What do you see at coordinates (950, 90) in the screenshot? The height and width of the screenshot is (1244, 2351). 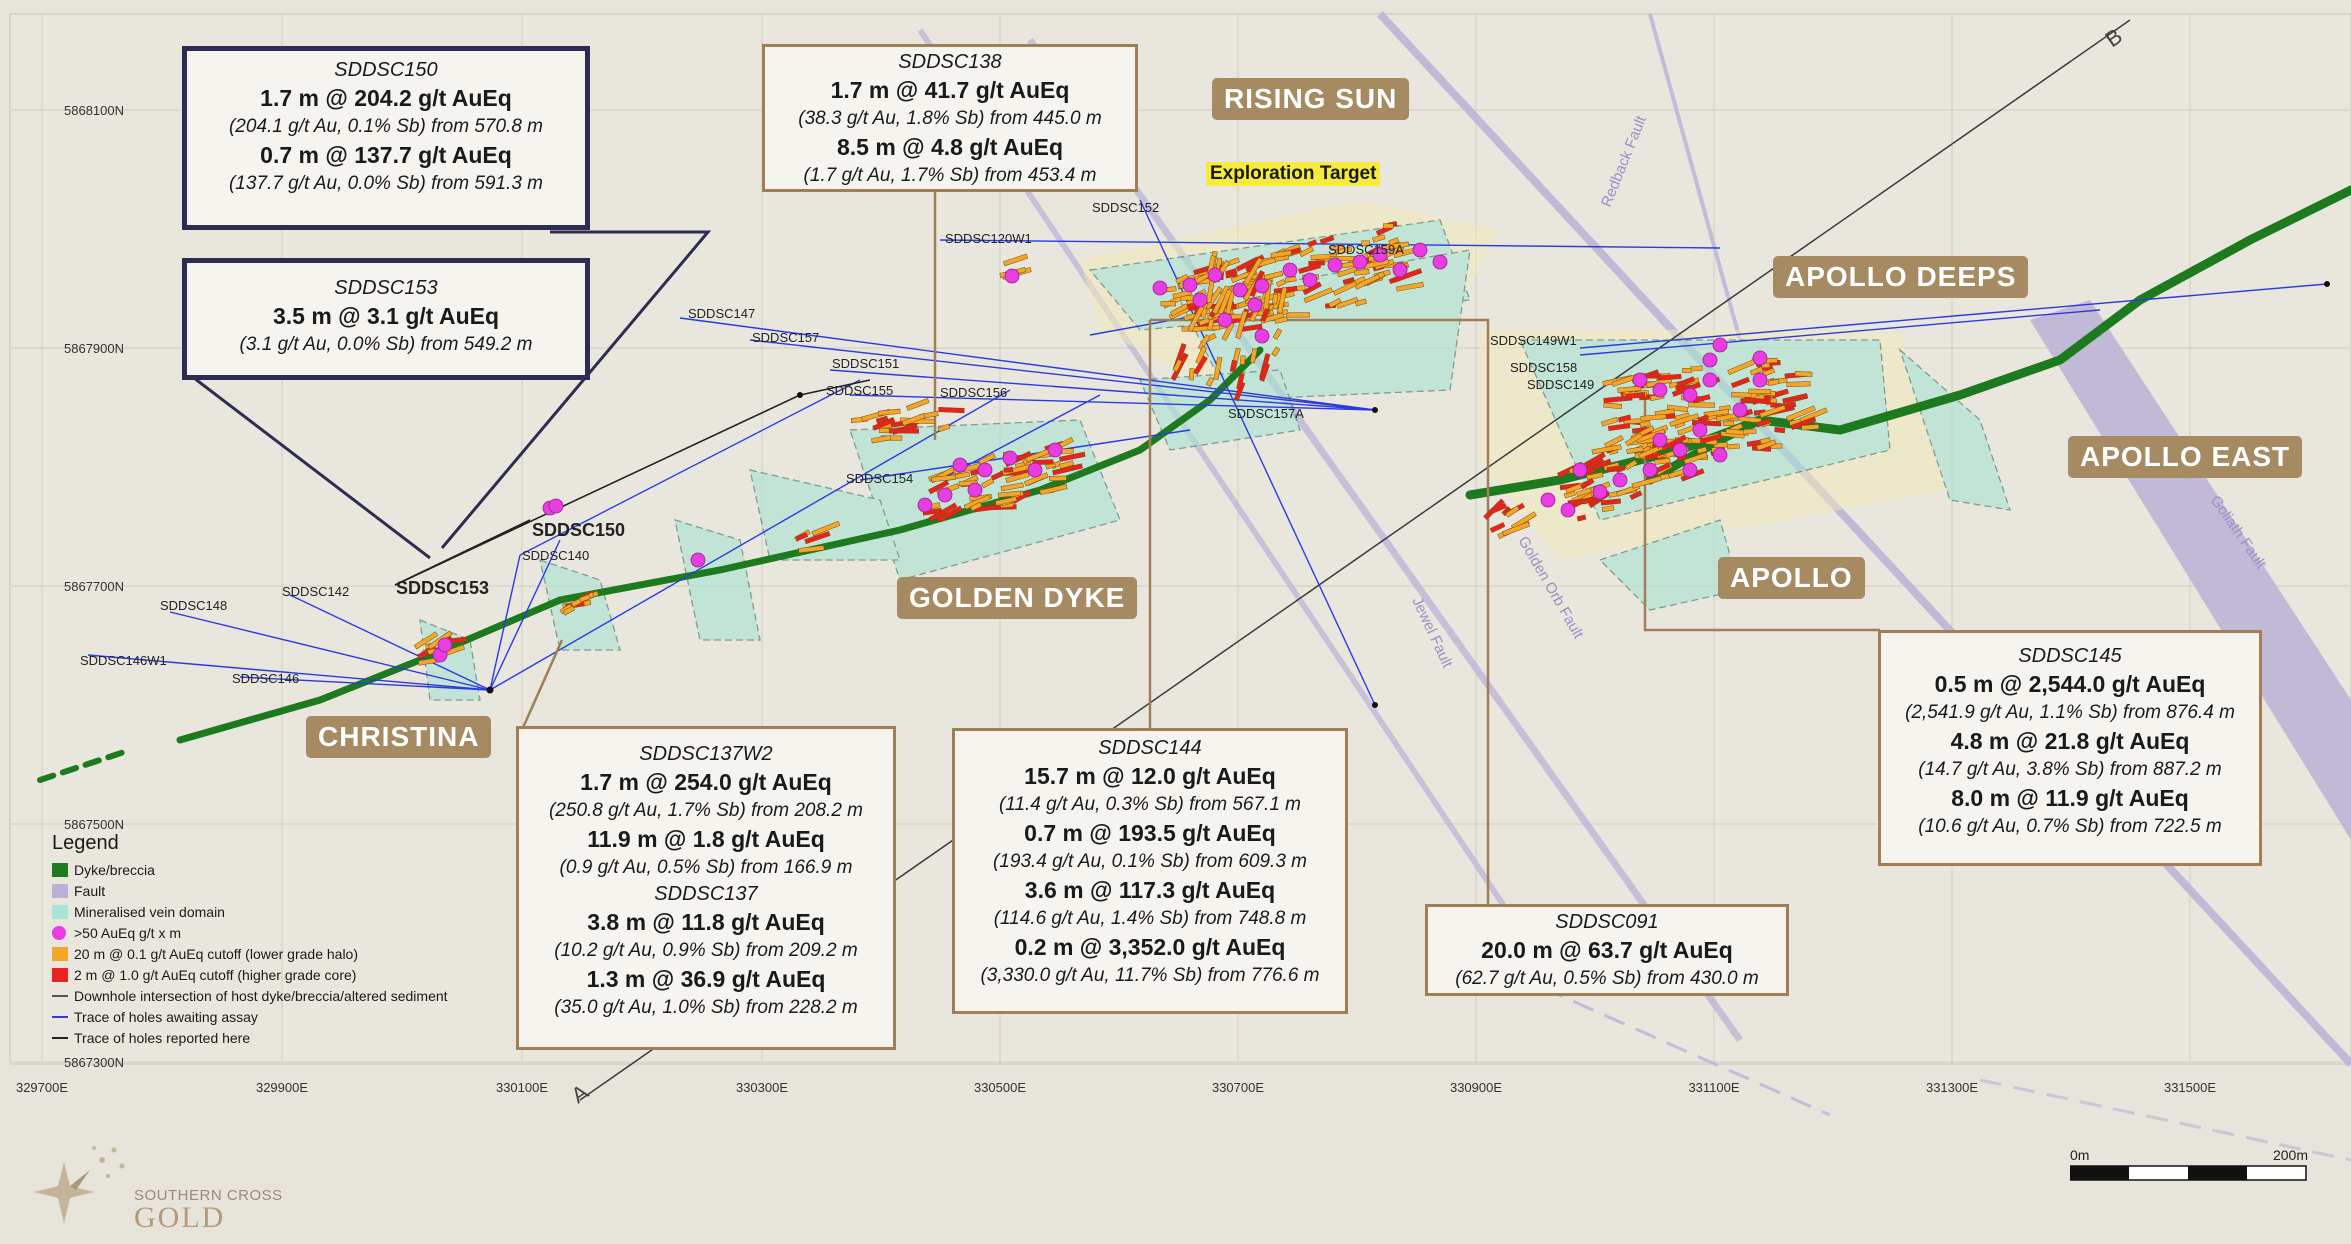 I see `callout-intercept: 1.7 m @ 41.7 g/t AuEq` at bounding box center [950, 90].